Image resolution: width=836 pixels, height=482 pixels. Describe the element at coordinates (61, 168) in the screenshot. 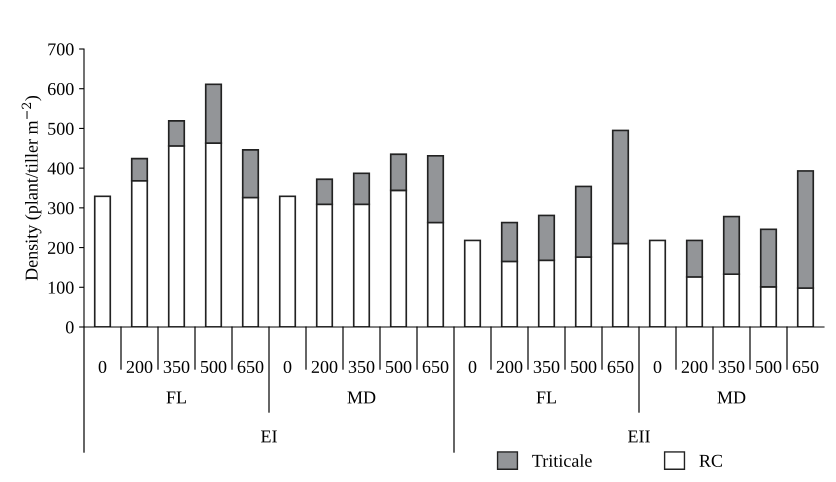

I see `y-tick-label: 400` at that location.